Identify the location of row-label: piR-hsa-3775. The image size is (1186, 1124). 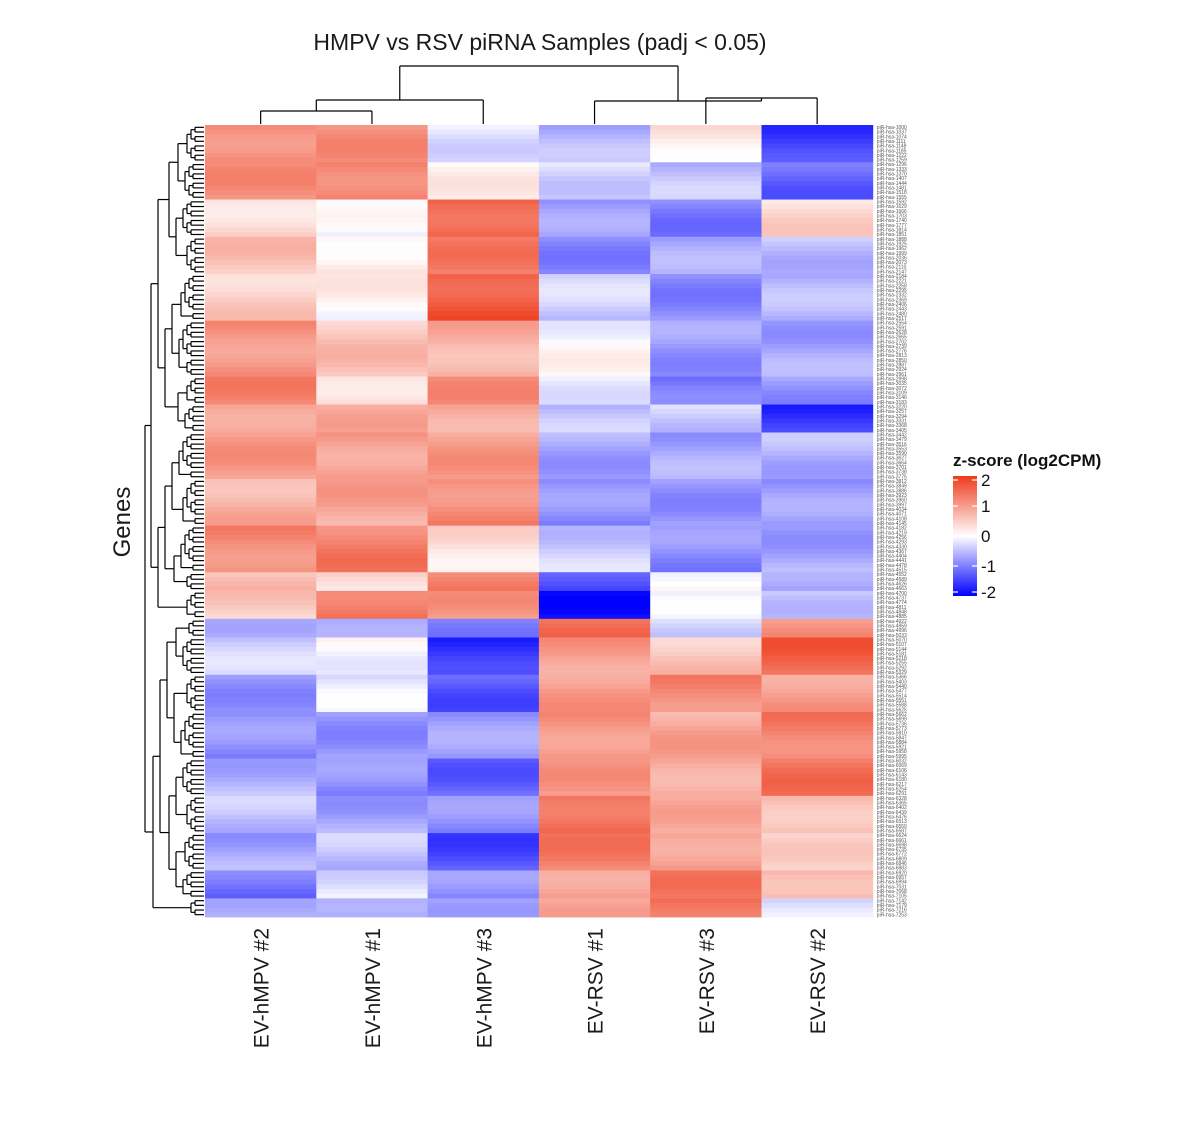
(892, 477).